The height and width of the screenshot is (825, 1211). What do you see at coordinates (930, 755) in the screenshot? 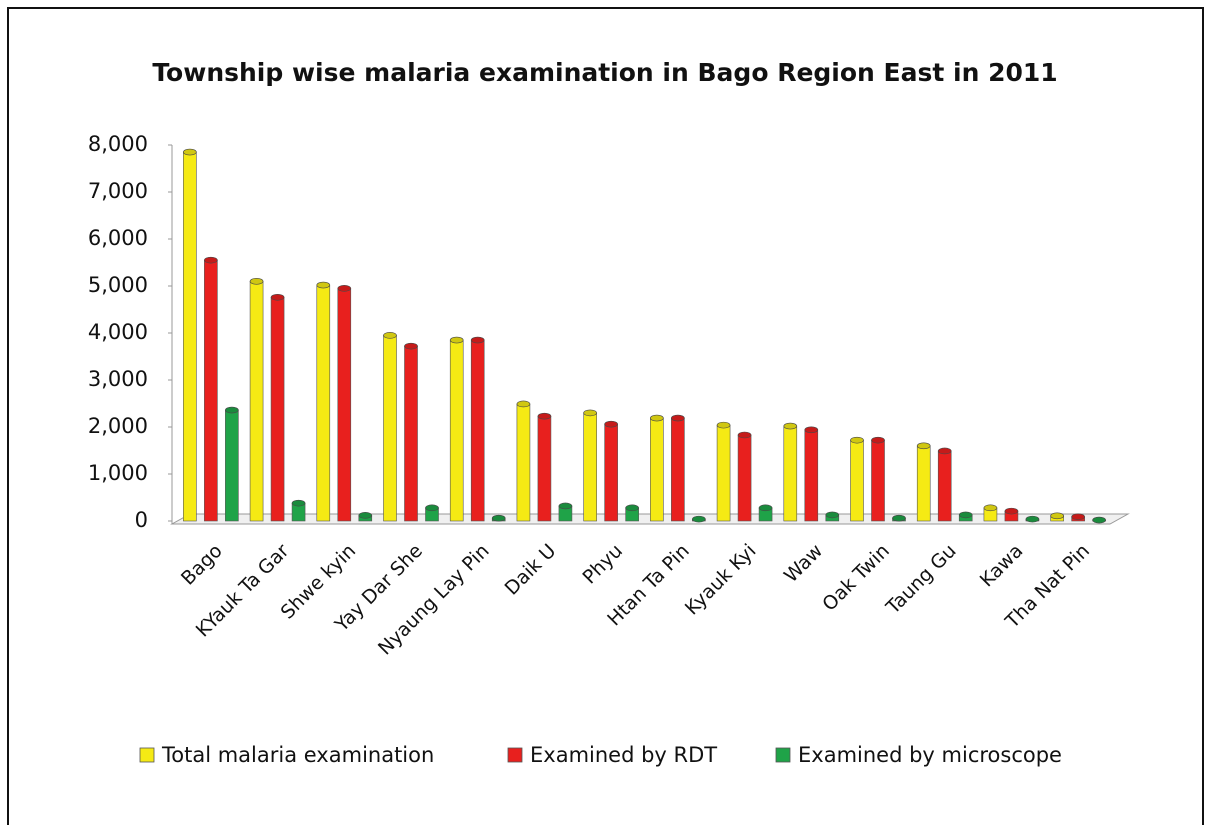
I see `legend-label: Examined by microscope` at bounding box center [930, 755].